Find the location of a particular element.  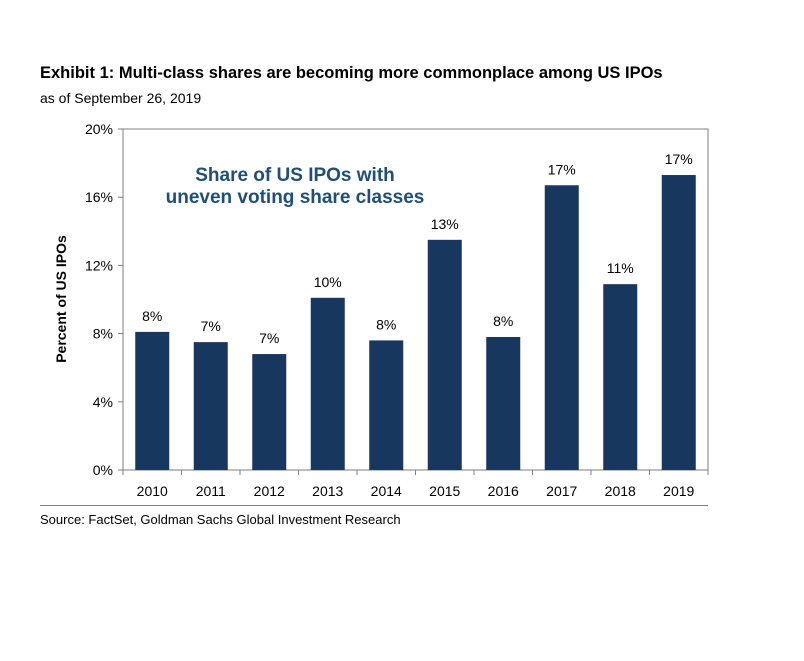

bar-2014 is located at coordinates (386, 405).